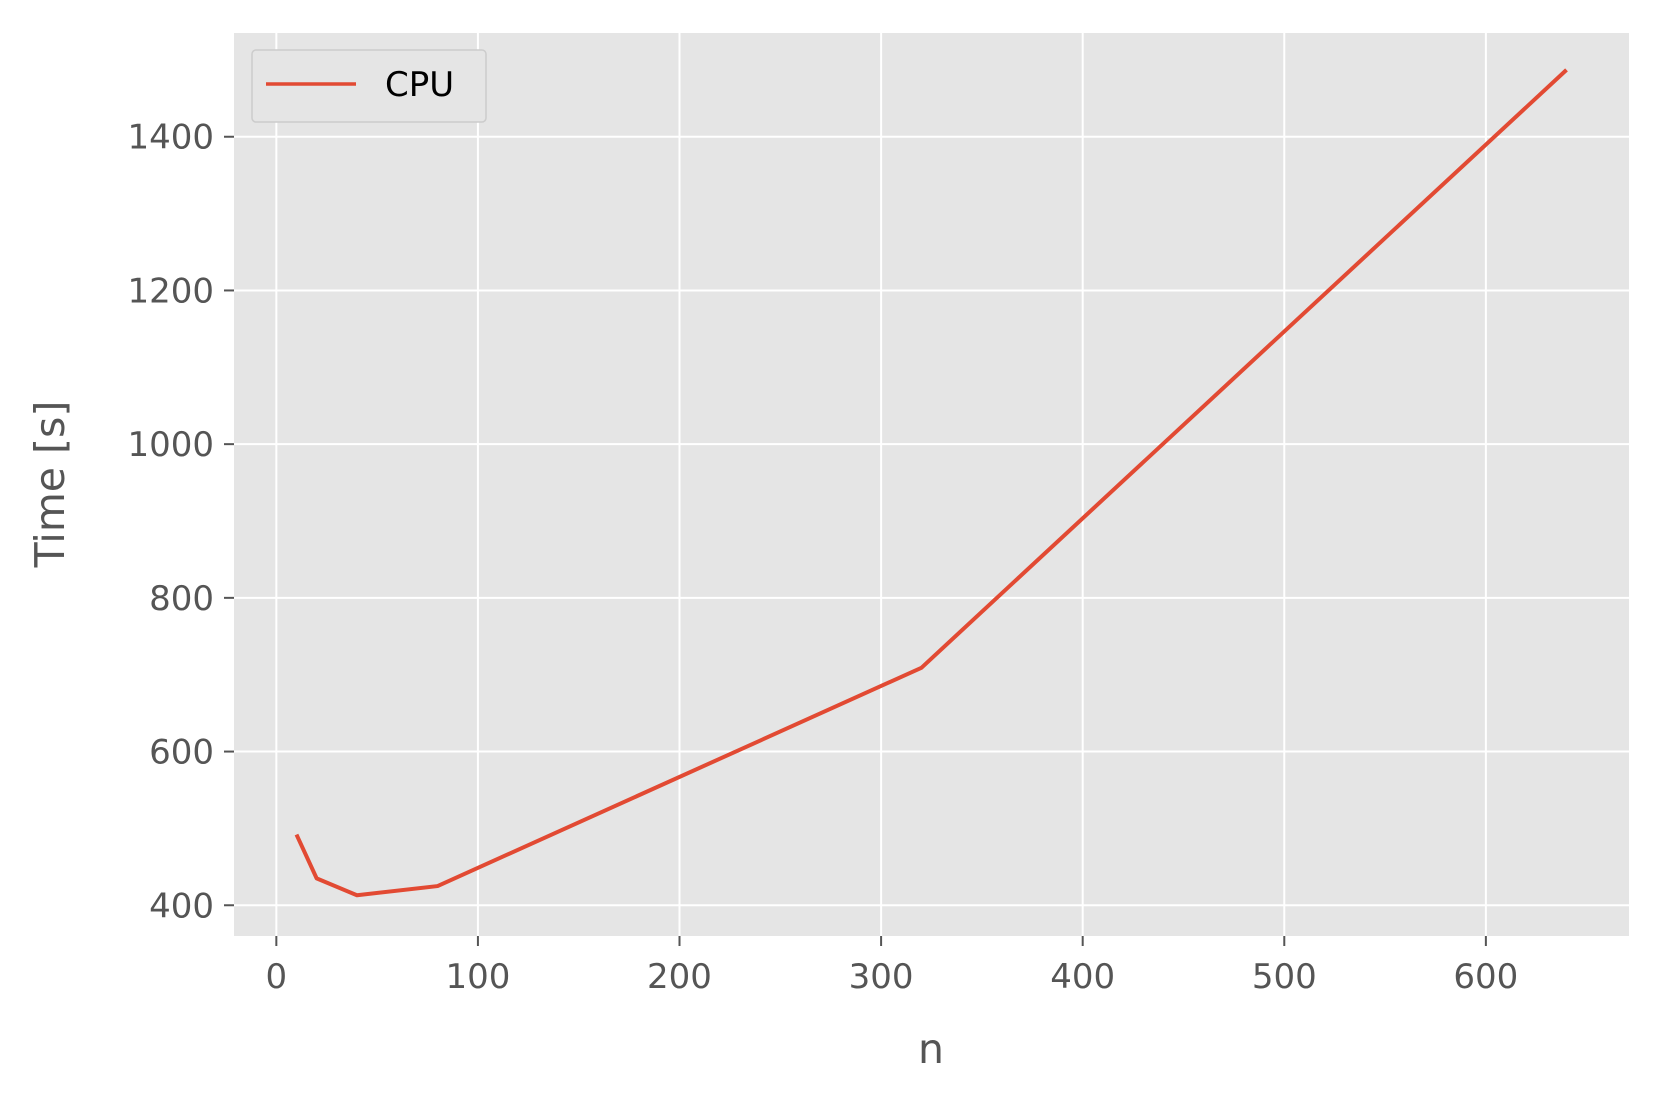 The width and height of the screenshot is (1654, 1099). Describe the element at coordinates (881, 977) in the screenshot. I see `x-tick-label: 300` at that location.